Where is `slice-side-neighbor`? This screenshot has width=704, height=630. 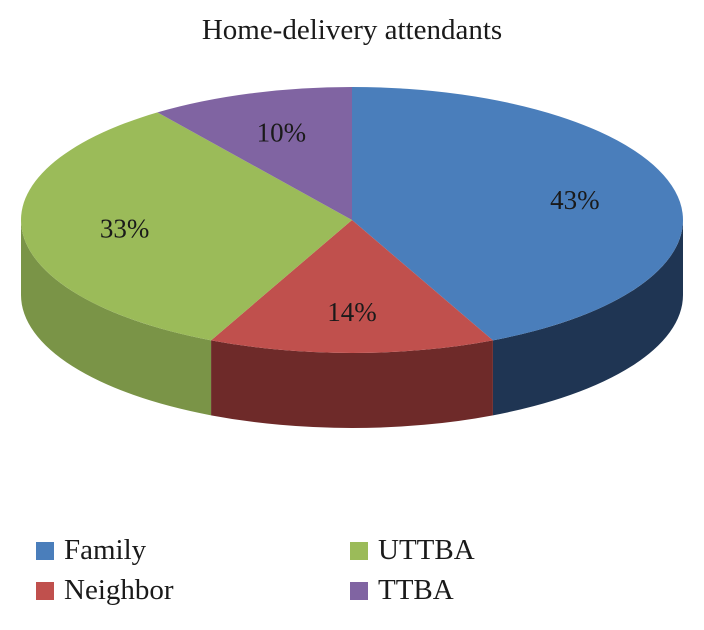
slice-side-neighbor is located at coordinates (352, 384).